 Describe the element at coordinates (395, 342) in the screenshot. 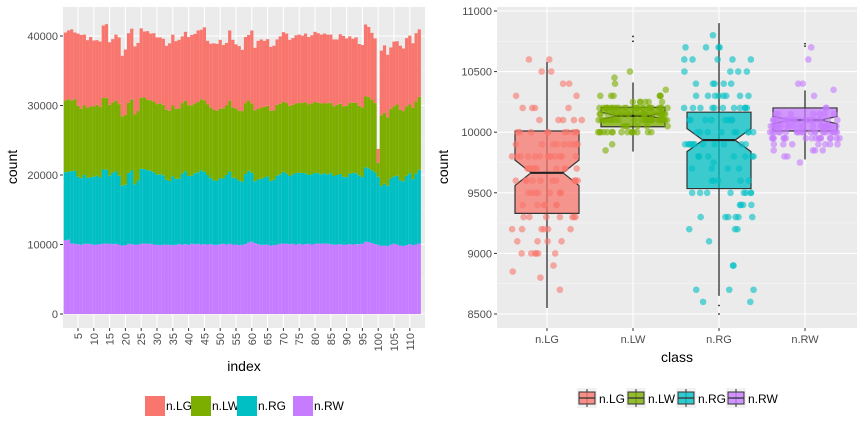

I see `x-tick-label: 105` at that location.